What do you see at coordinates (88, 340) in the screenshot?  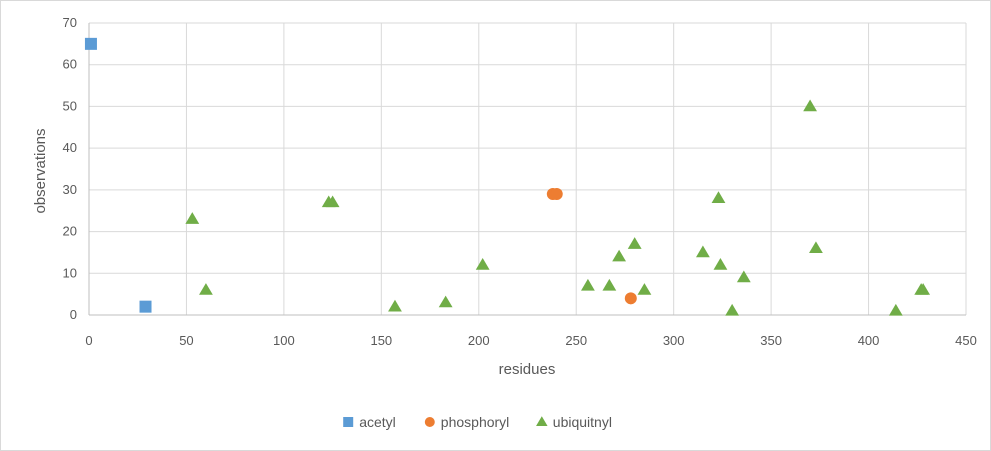 I see `x-tick-label: 0` at bounding box center [88, 340].